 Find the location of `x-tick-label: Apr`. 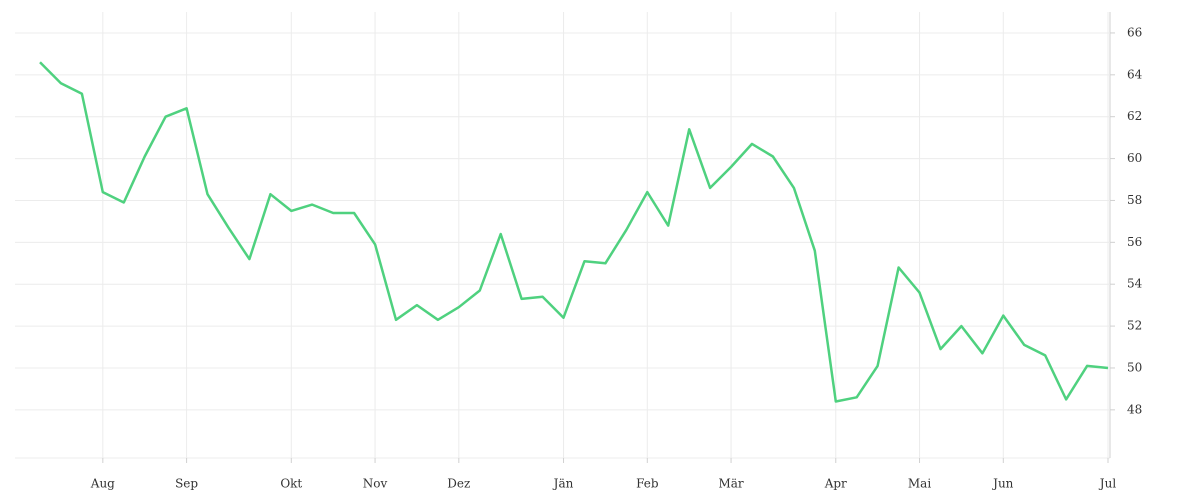

x-tick-label: Apr is located at coordinates (835, 484).